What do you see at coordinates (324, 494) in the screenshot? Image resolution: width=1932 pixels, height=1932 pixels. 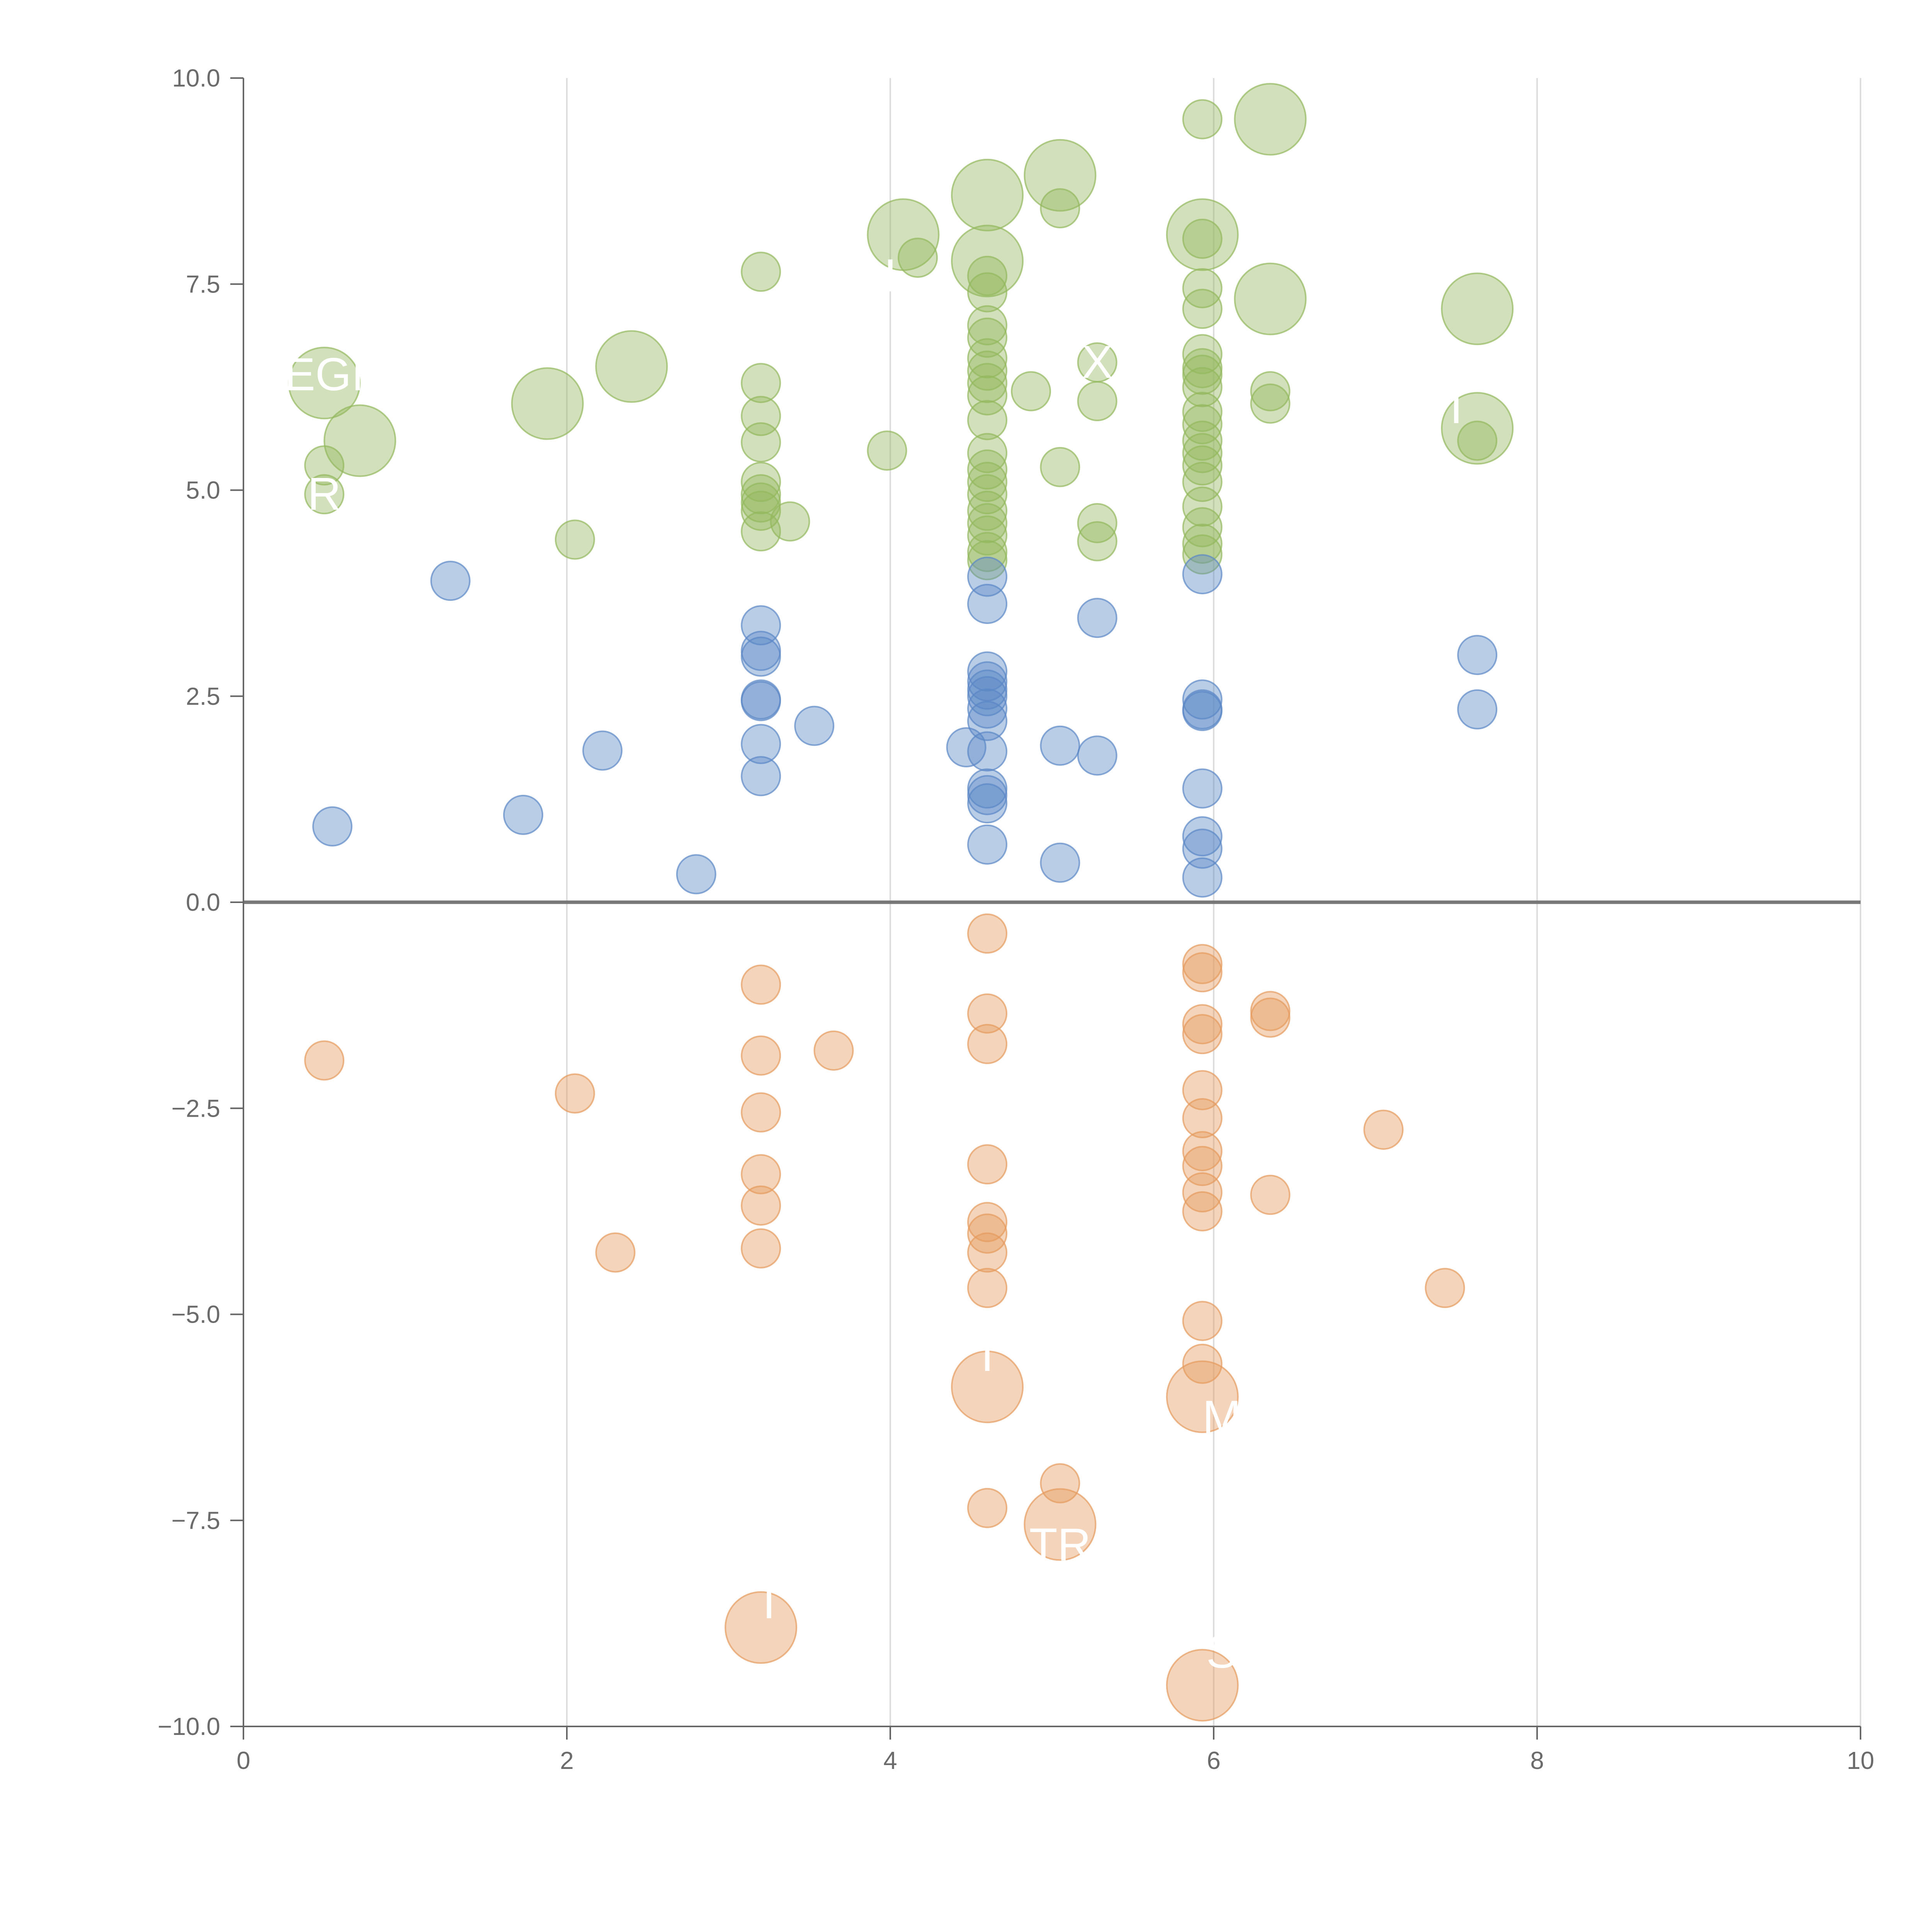 I see `annotation-label: R` at bounding box center [324, 494].